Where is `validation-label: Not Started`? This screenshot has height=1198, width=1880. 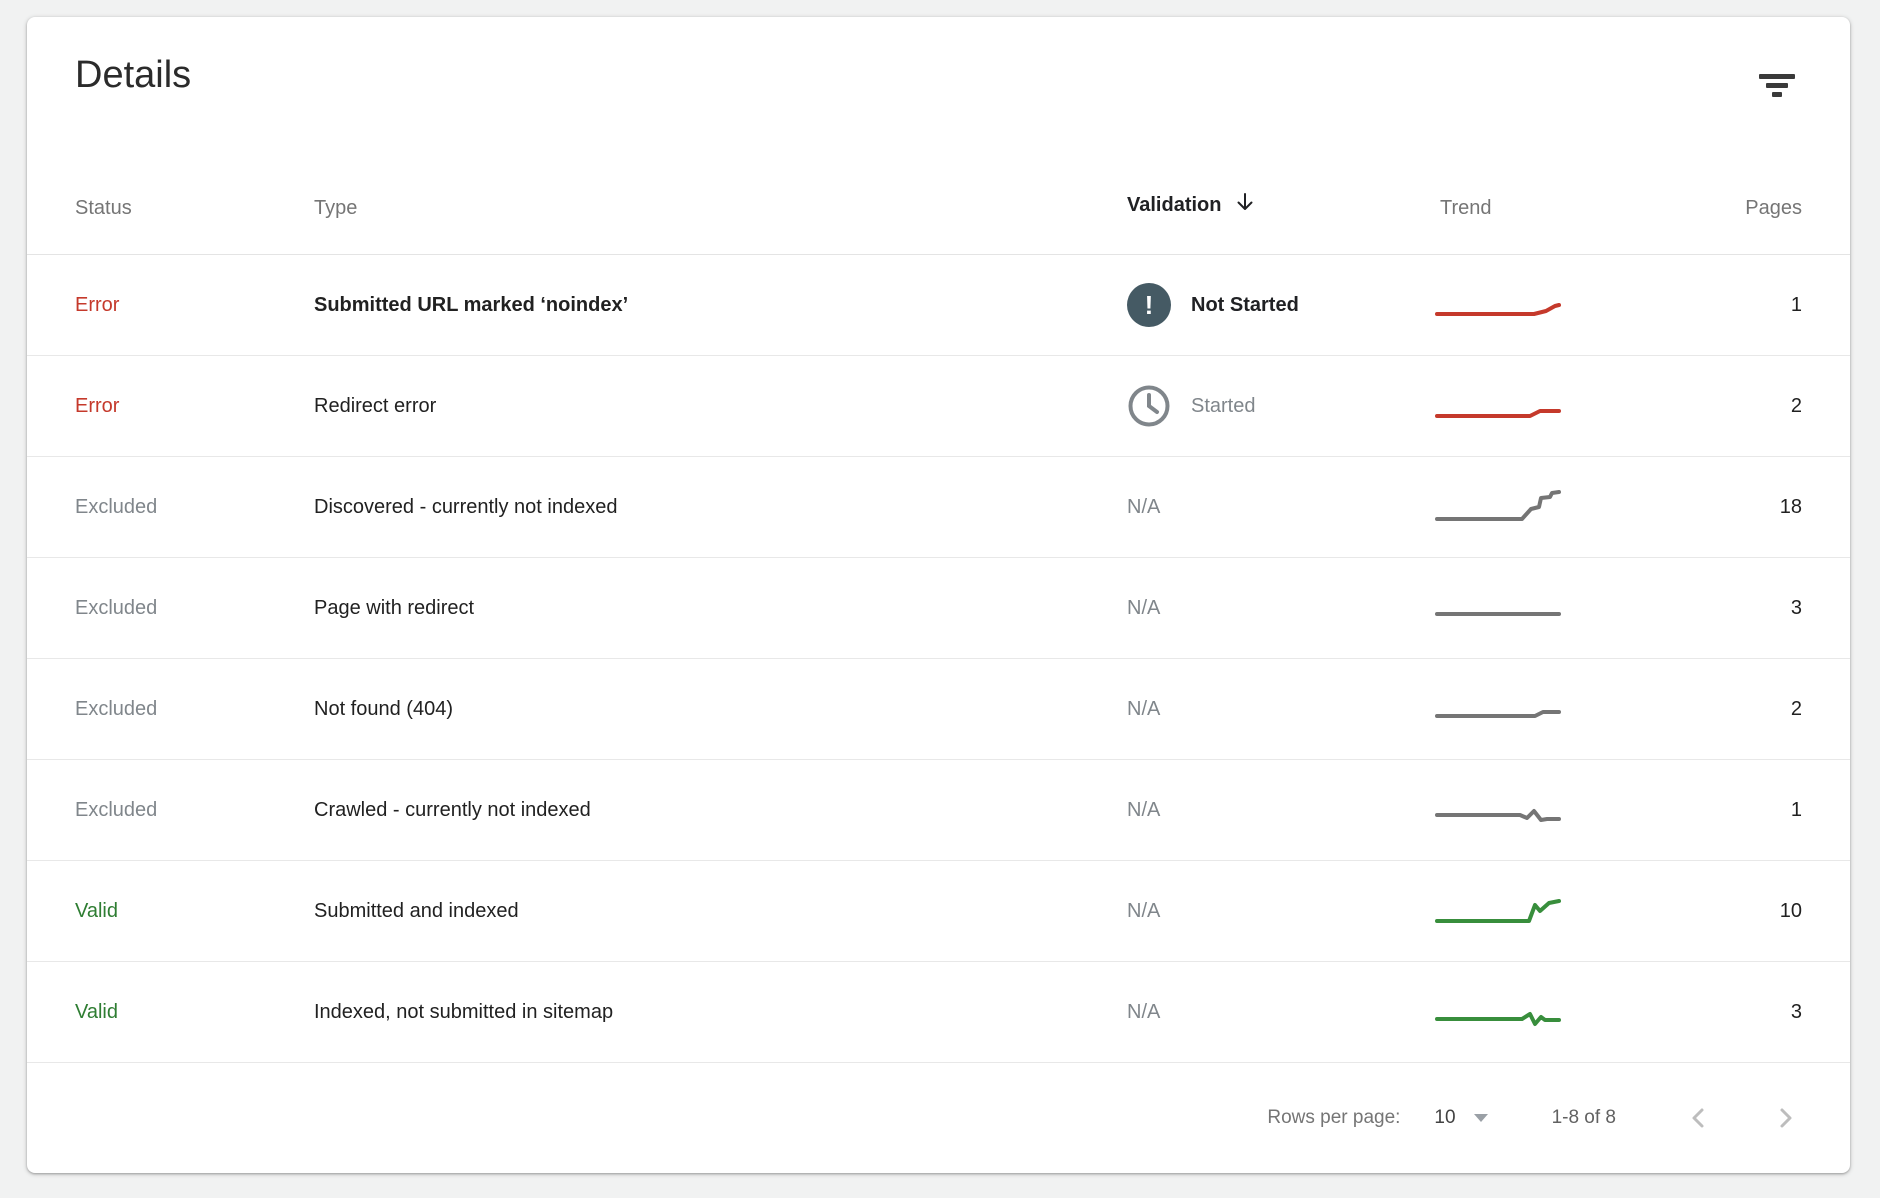
validation-label: Not Started is located at coordinates (1245, 304).